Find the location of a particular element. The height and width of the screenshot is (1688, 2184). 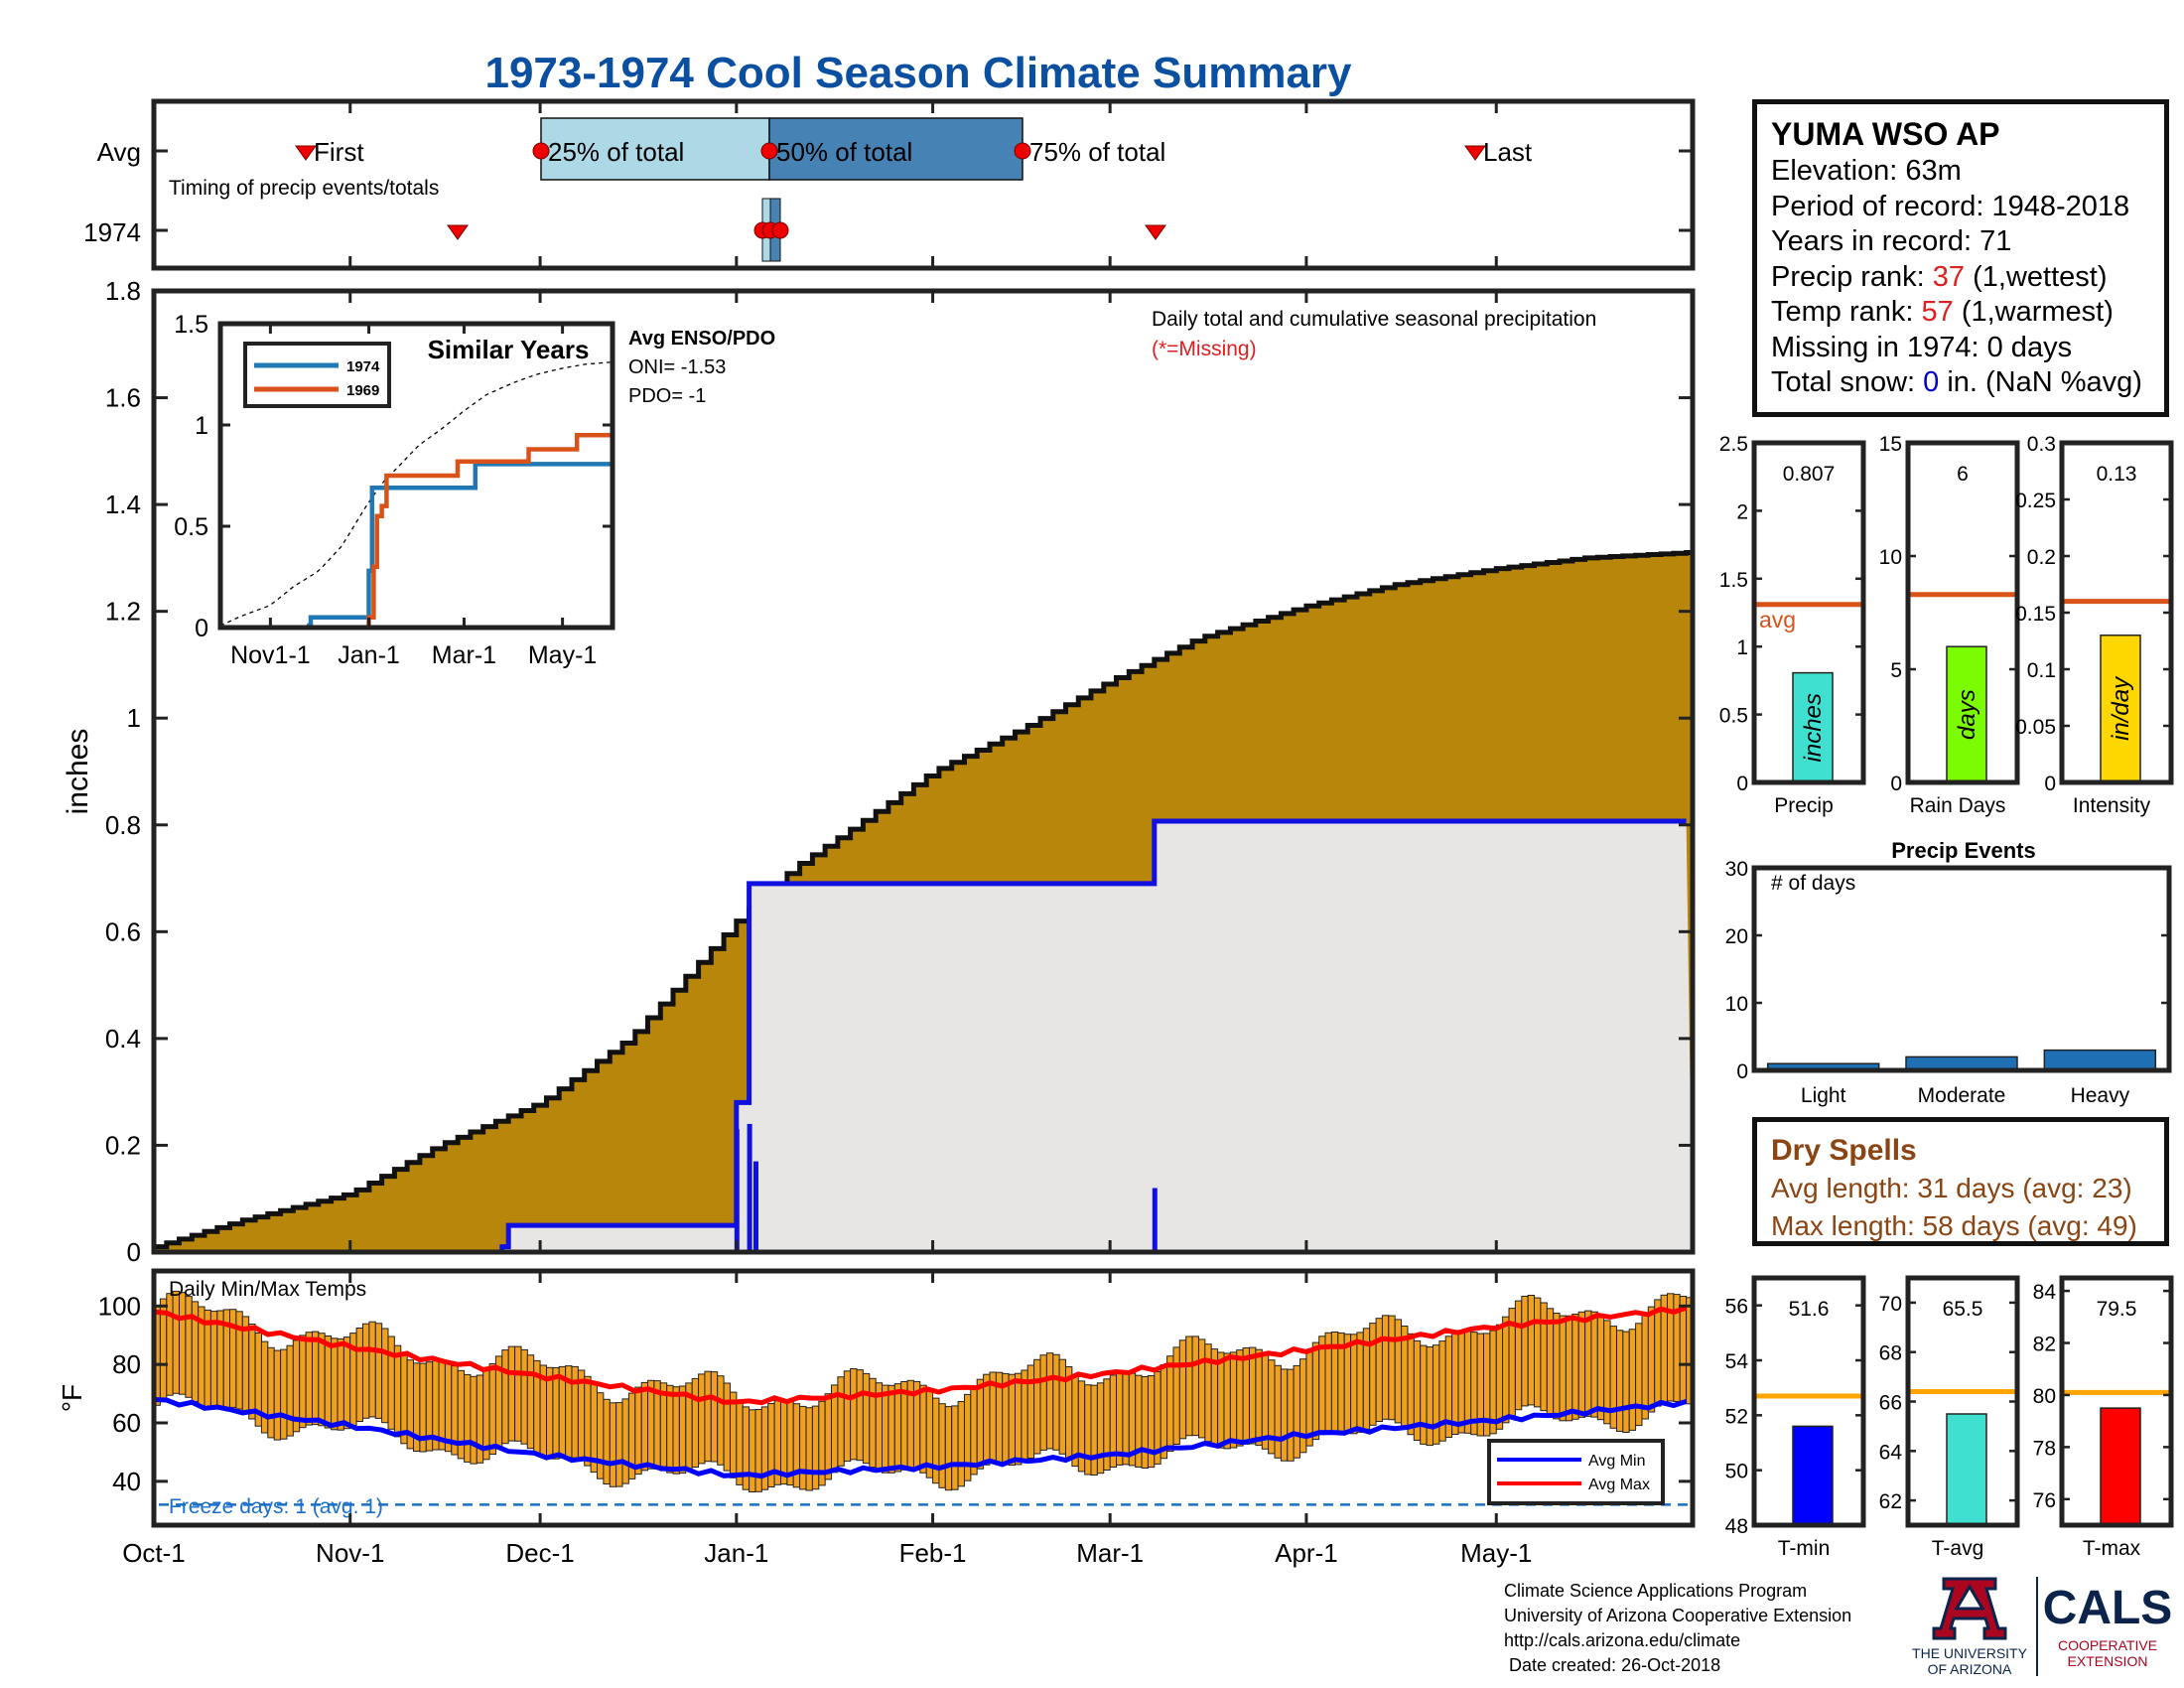

freeze-label: Freeze days: 1 (avg. 1) is located at coordinates (276, 1506).